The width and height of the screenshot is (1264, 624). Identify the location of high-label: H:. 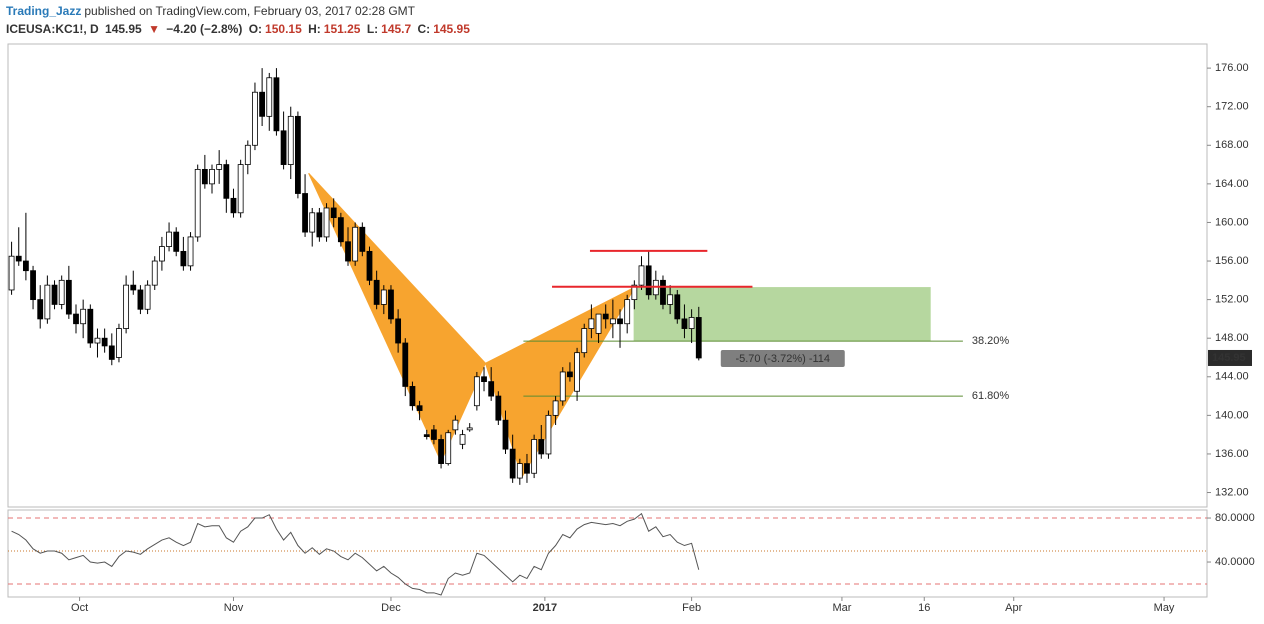
(314, 29).